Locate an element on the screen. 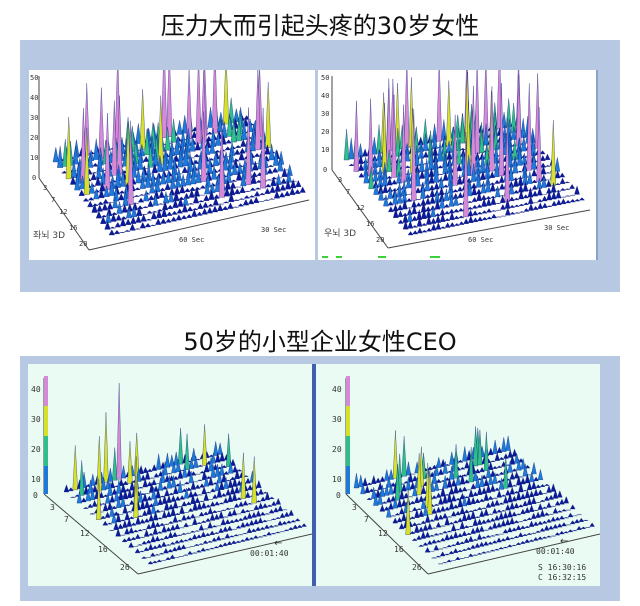 The image size is (640, 606). time-label: 60 Sec is located at coordinates (480, 240).